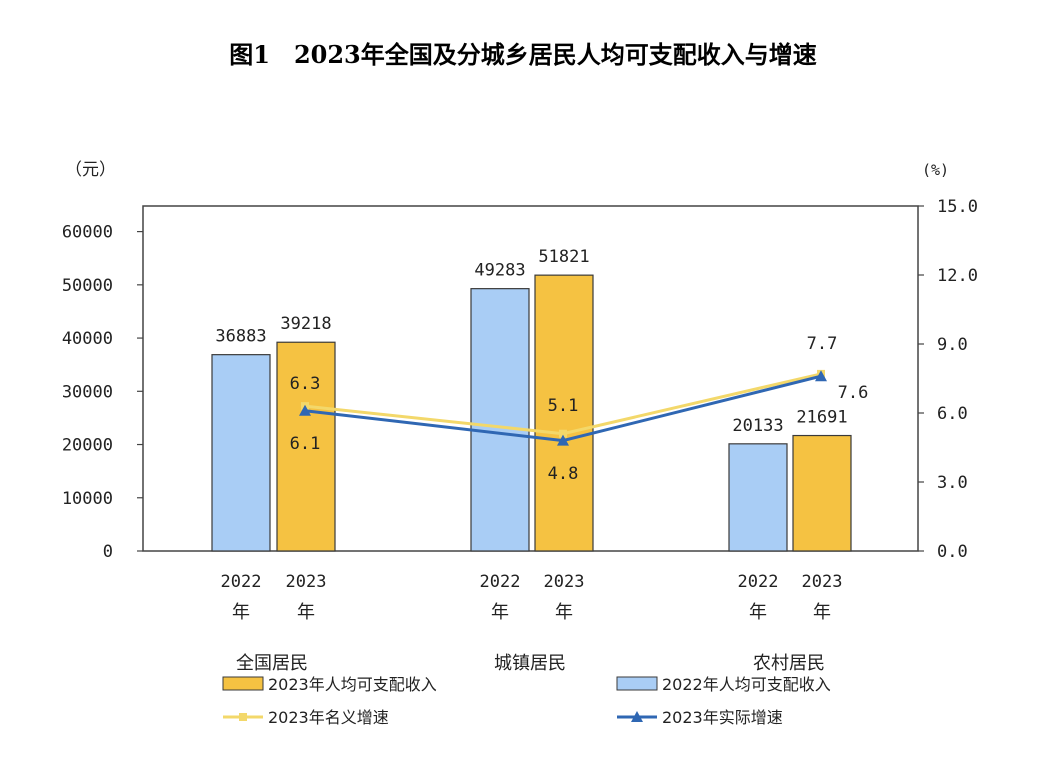  What do you see at coordinates (935, 170) in the screenshot?
I see `right-axis-unit: (%)` at bounding box center [935, 170].